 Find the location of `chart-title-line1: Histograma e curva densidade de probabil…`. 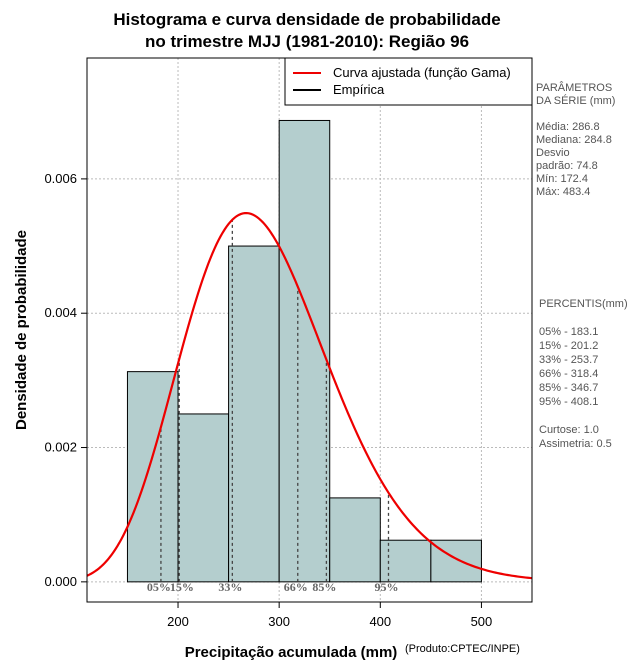

chart-title-line1: Histograma e curva densidade de probabil… is located at coordinates (306, 19).